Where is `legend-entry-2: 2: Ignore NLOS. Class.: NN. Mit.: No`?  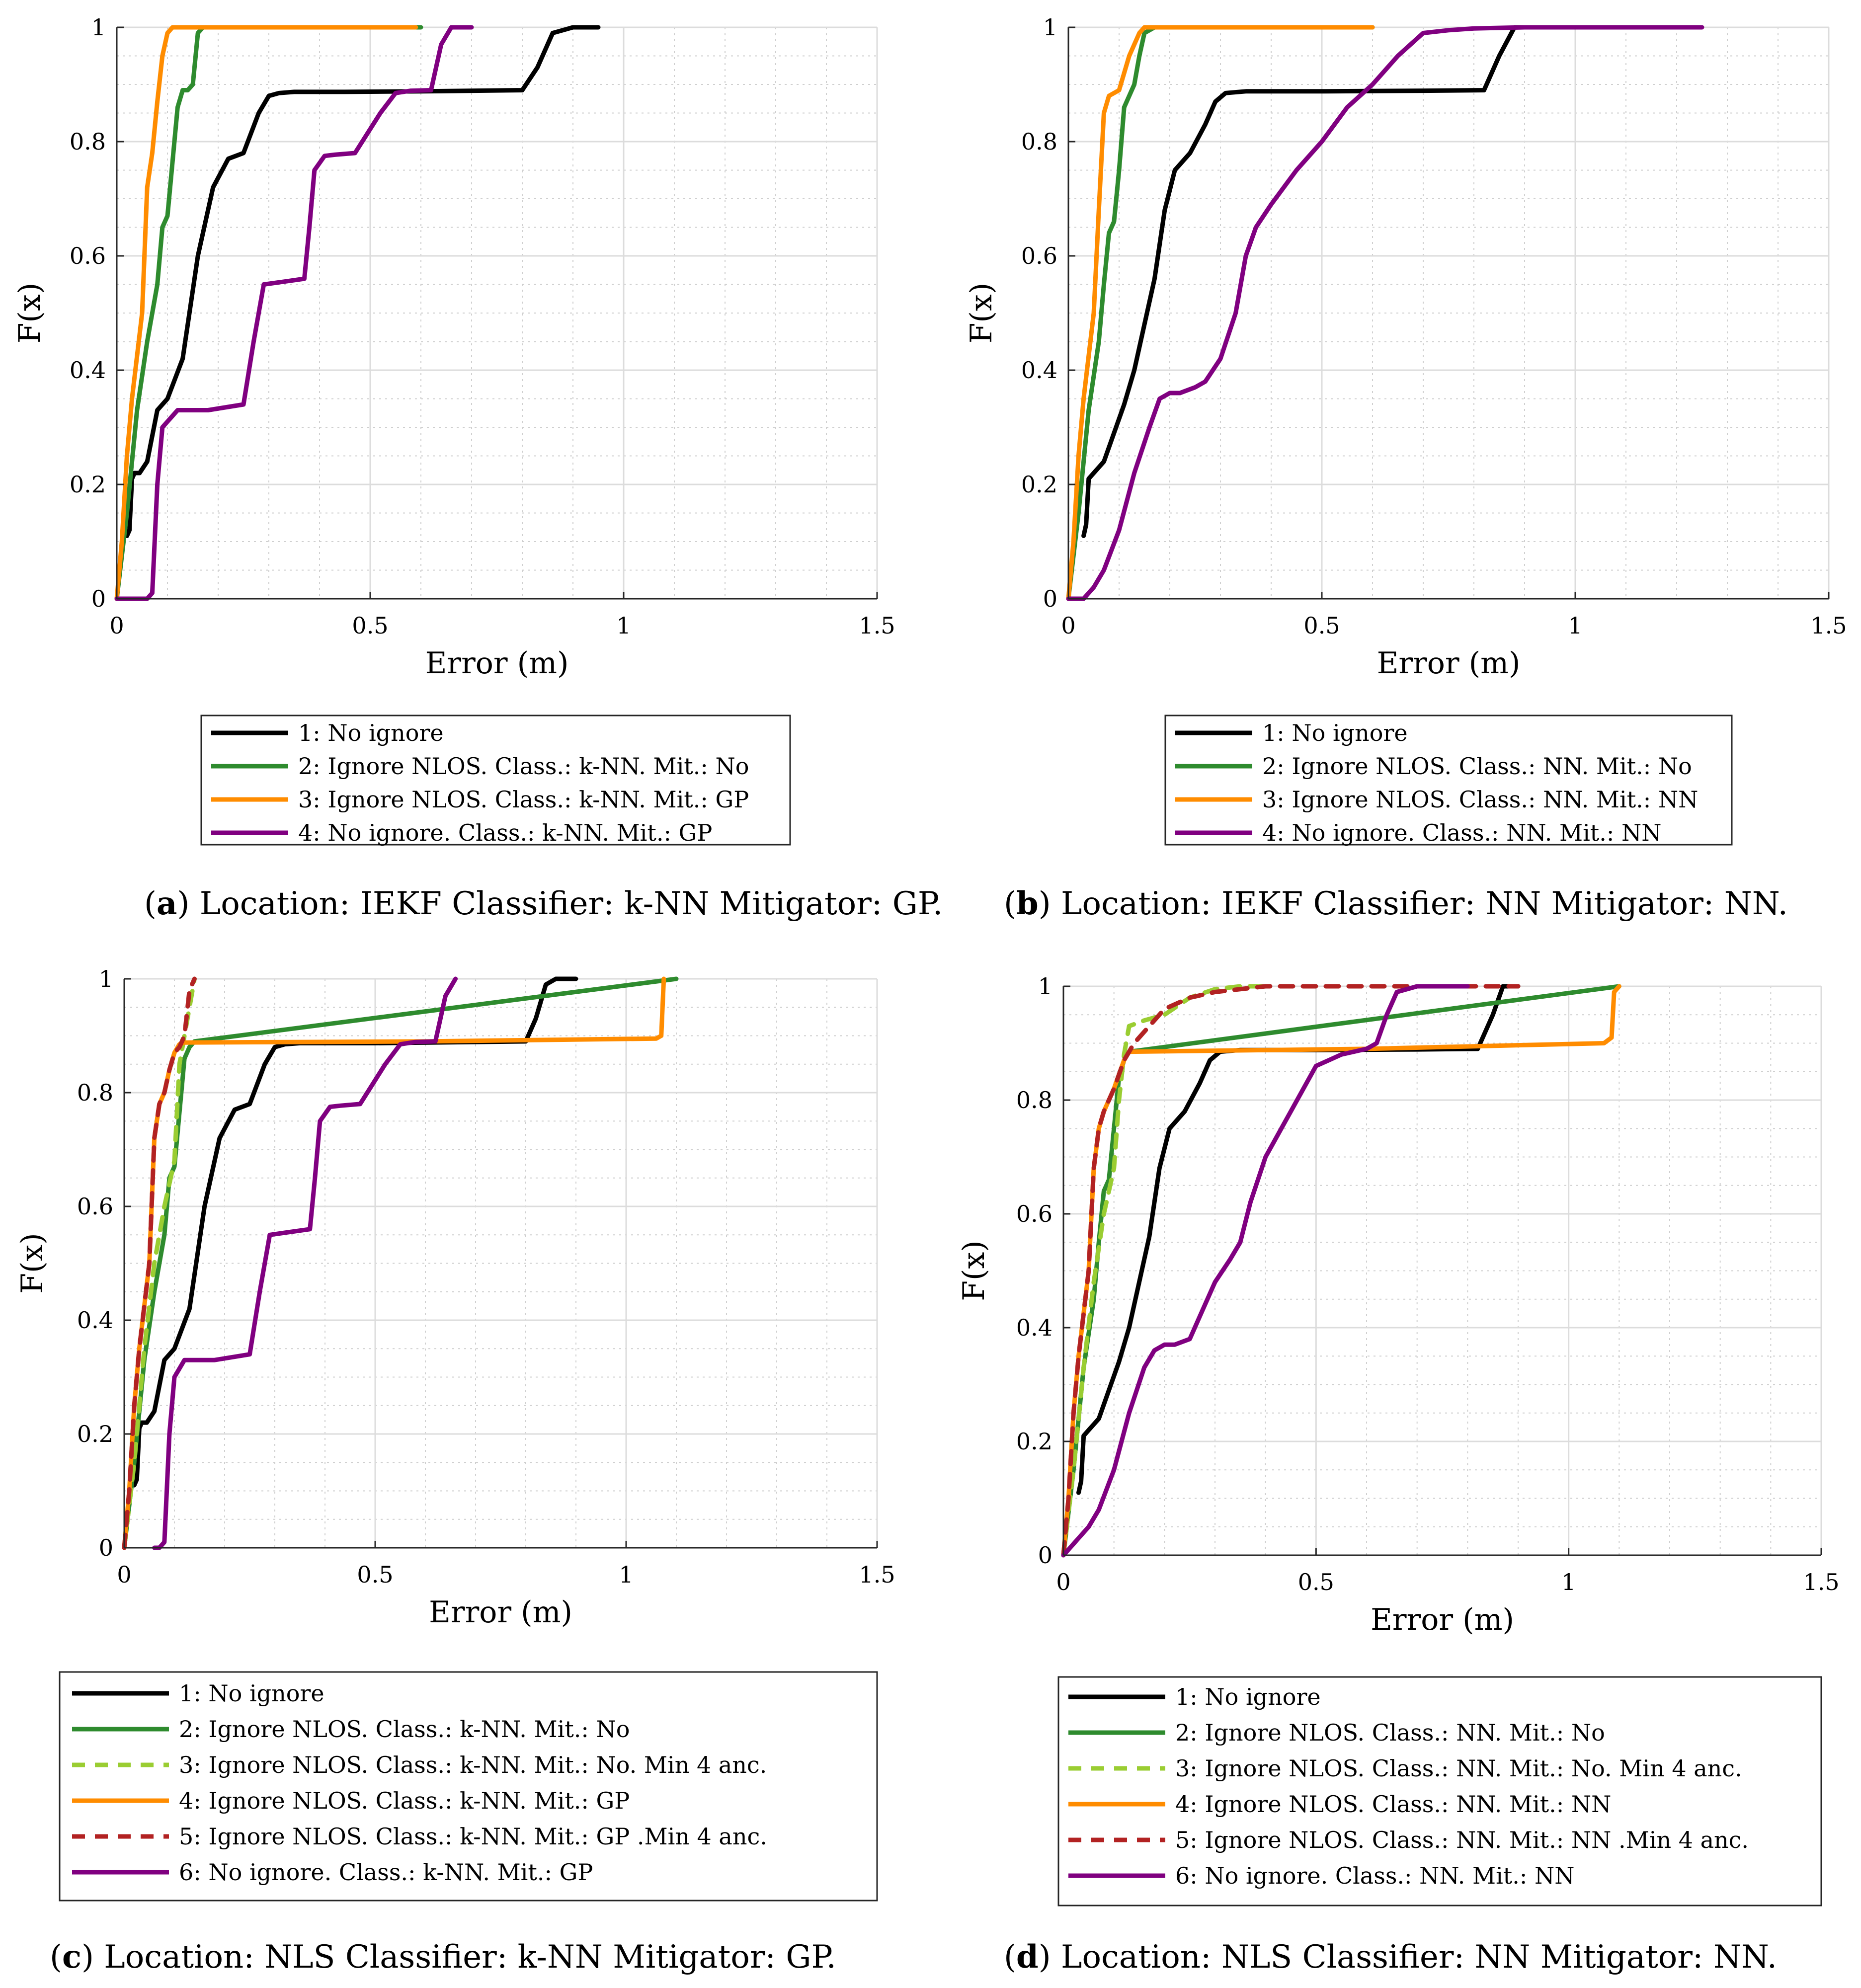
legend-entry-2: 2: Ignore NLOS. Class.: NN. Mit.: No is located at coordinates (1390, 1732).